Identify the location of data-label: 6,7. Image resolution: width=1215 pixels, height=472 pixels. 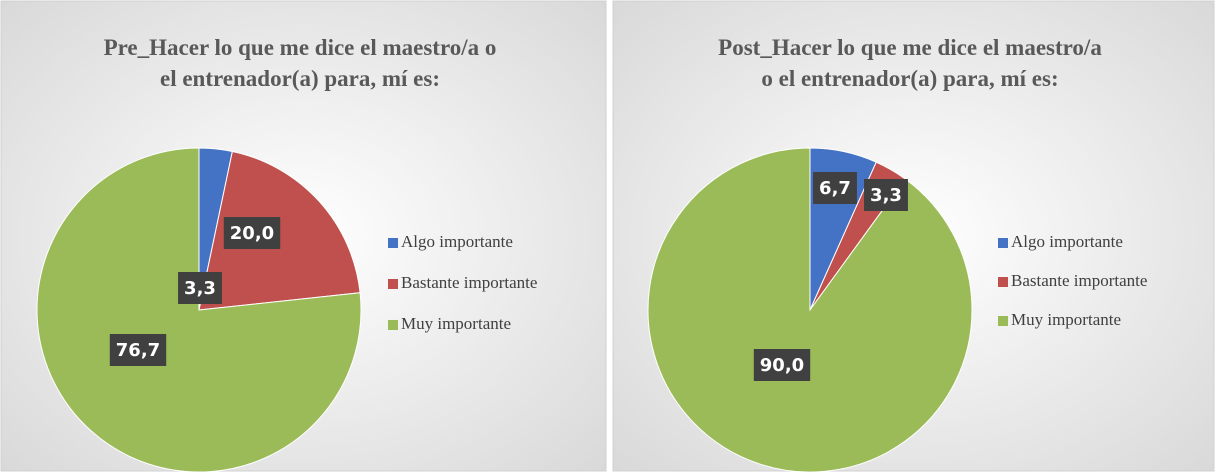
(835, 188).